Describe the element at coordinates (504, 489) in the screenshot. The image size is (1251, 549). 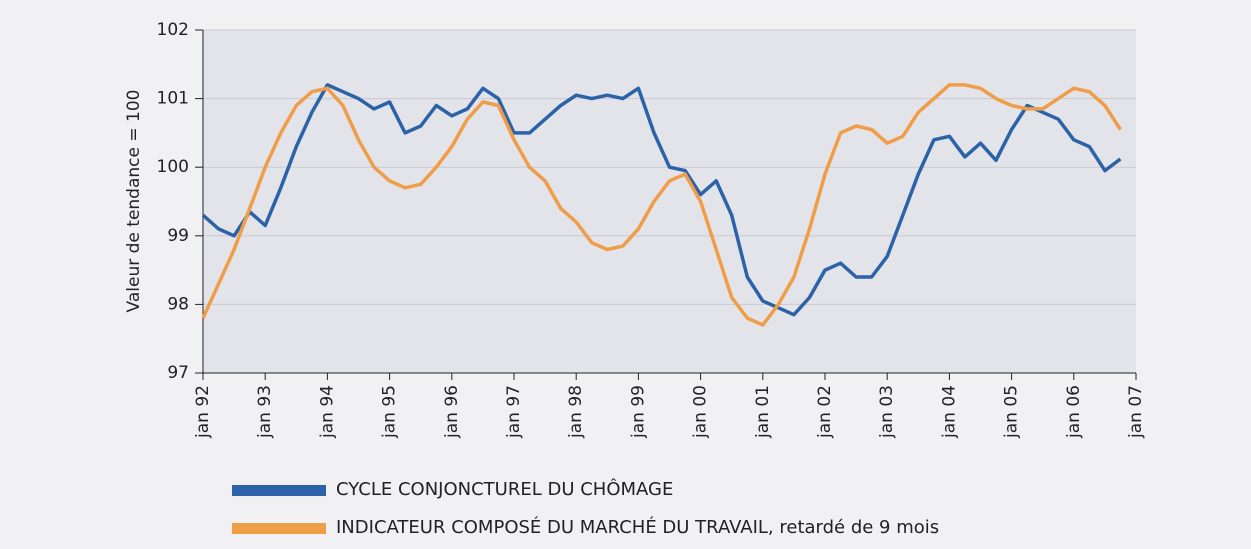
I see `legend-label: CYCLE CONJONCTUREL DU CHÔMAGE` at that location.